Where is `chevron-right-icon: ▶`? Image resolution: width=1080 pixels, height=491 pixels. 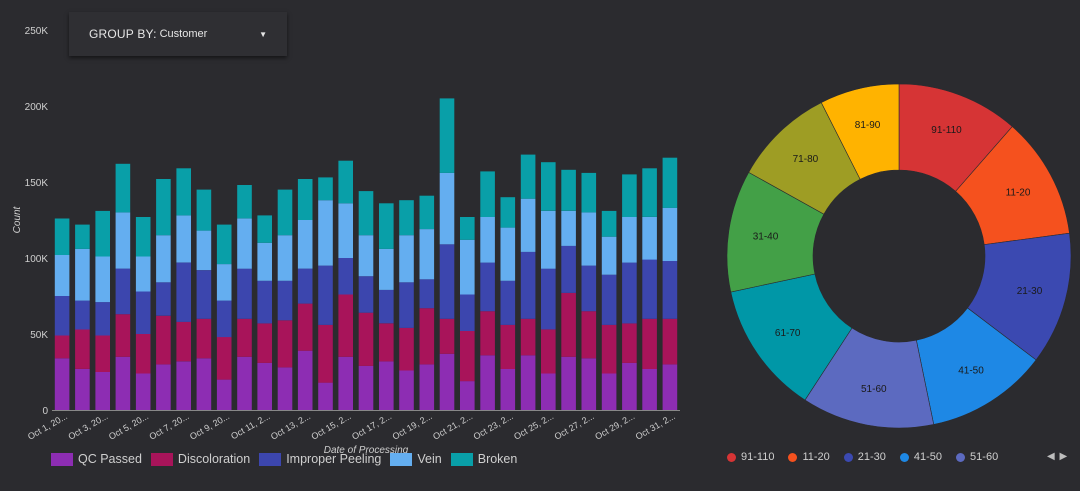
chevron-right-icon: ▶ is located at coordinates (1064, 456).